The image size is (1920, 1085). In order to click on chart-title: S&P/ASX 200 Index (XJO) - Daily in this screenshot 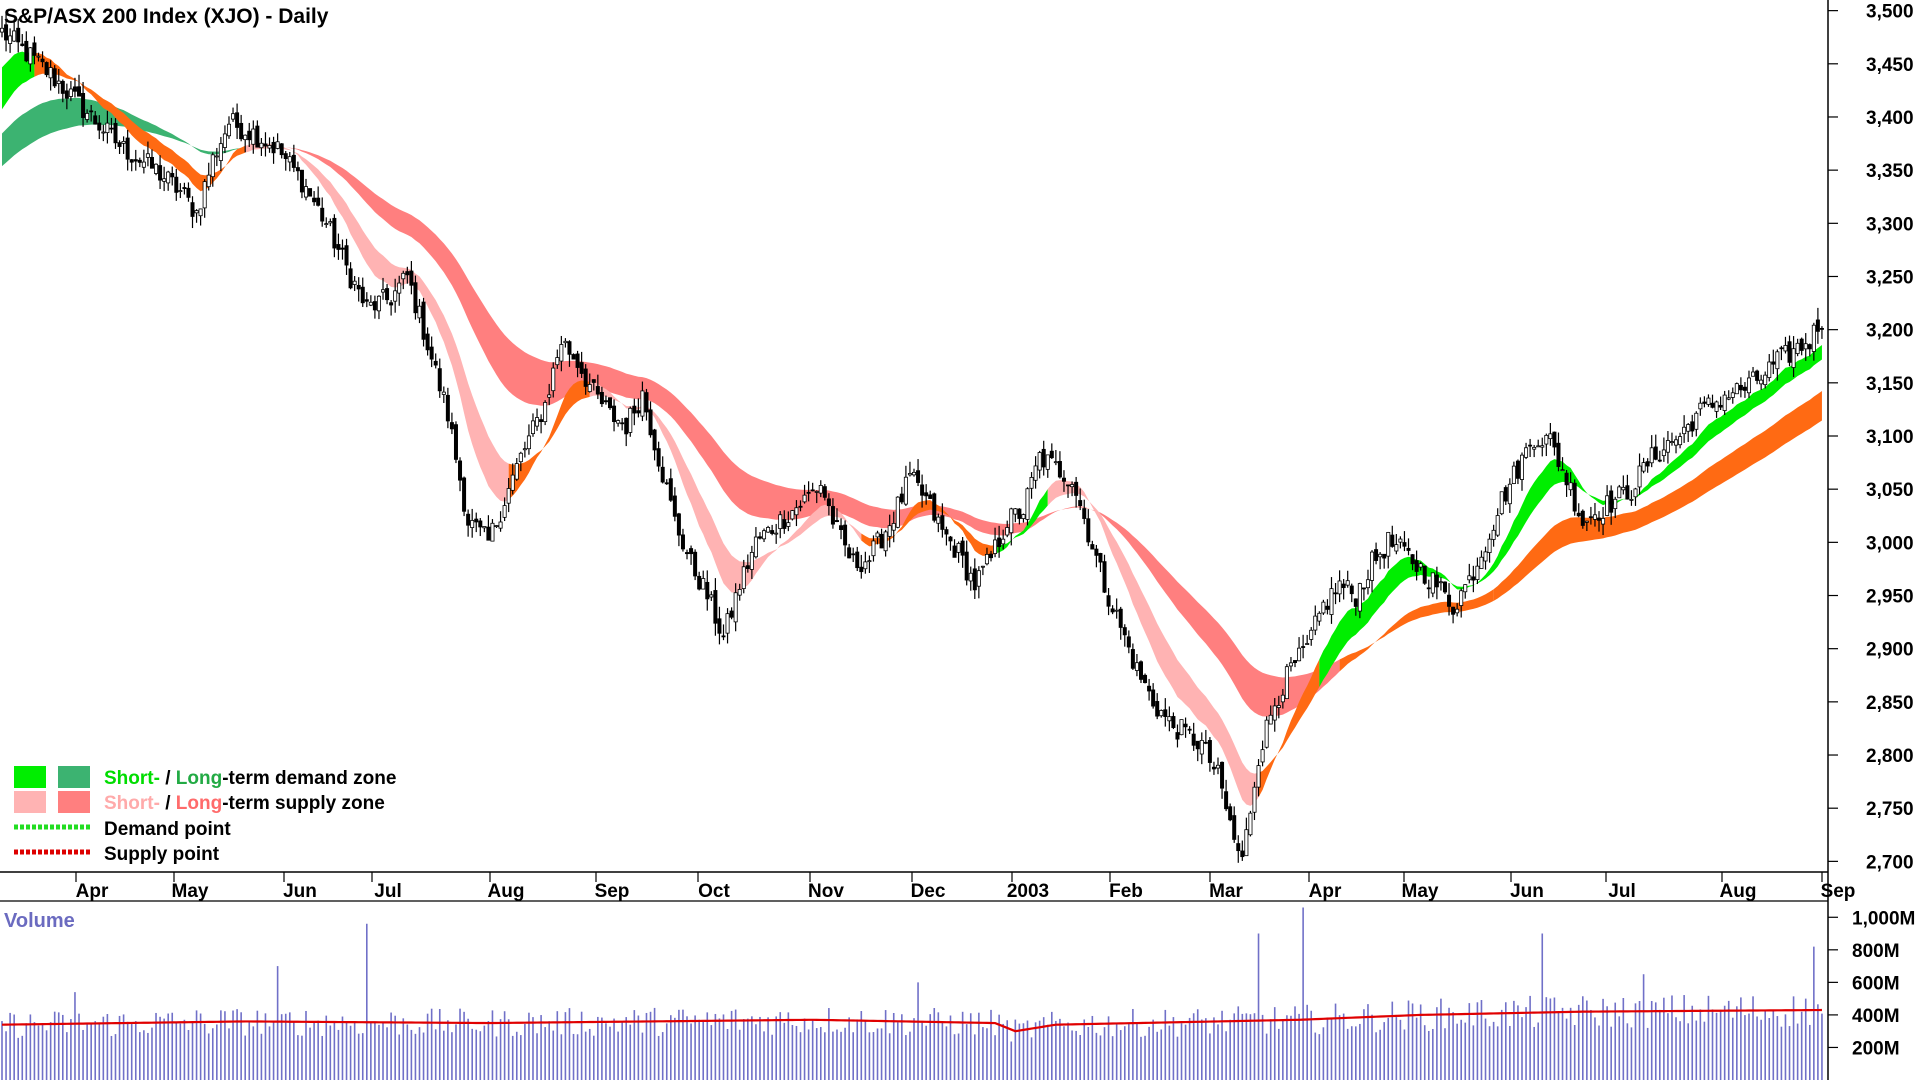, I will do `click(166, 16)`.